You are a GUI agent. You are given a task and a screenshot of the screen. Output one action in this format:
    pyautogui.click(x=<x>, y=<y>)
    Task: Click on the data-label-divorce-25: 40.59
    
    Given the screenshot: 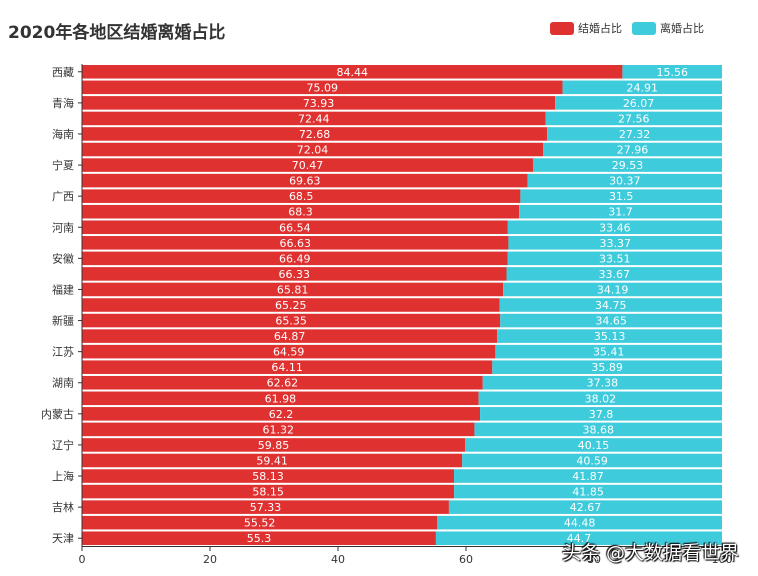 What is the action you would take?
    pyautogui.click(x=592, y=460)
    